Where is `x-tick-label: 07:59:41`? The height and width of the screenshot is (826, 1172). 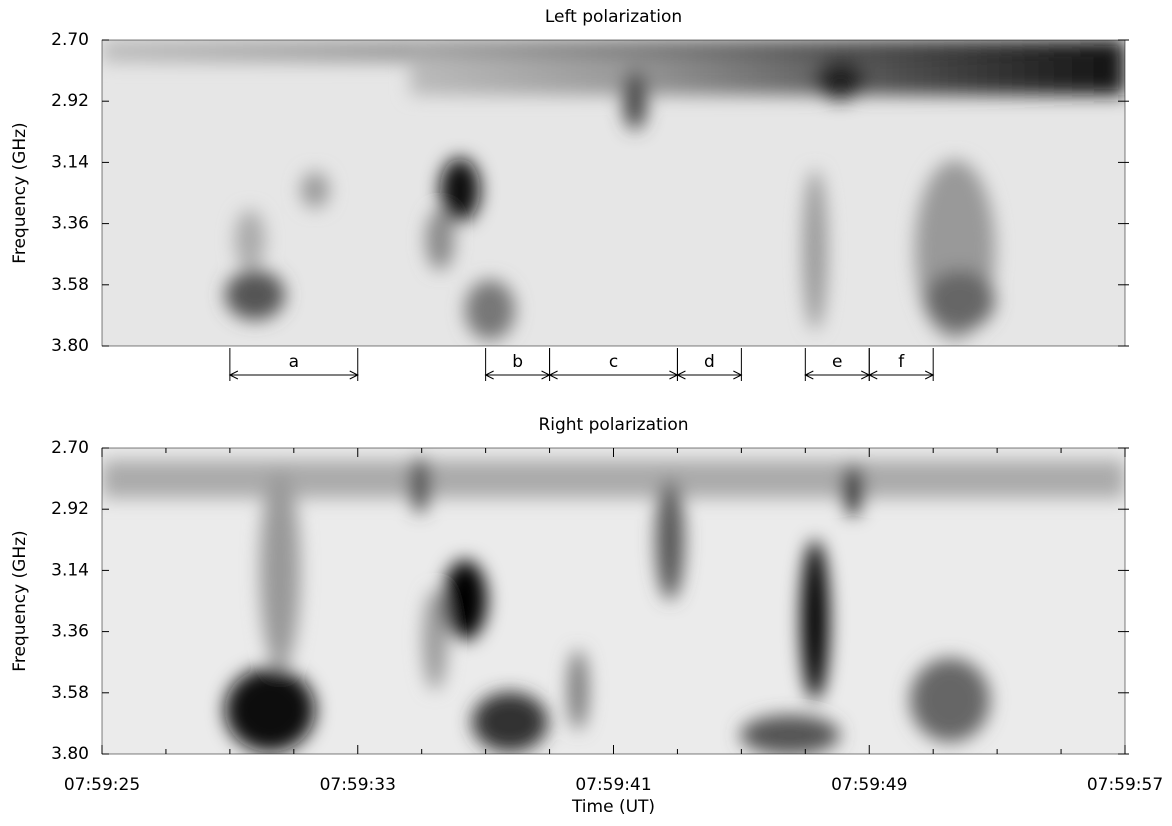
x-tick-label: 07:59:41 is located at coordinates (613, 785).